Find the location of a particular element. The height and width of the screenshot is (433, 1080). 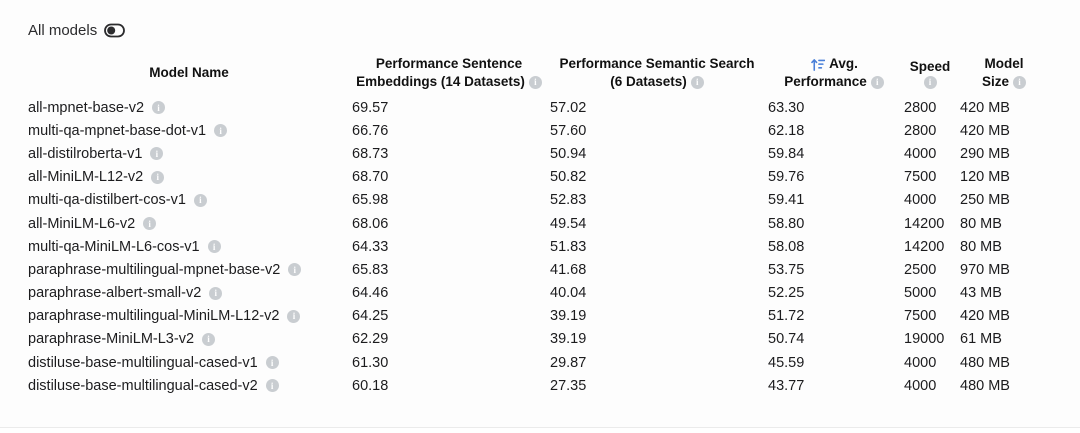

model-name: distiluse-base-multilingual-cased-v1 is located at coordinates (143, 362).